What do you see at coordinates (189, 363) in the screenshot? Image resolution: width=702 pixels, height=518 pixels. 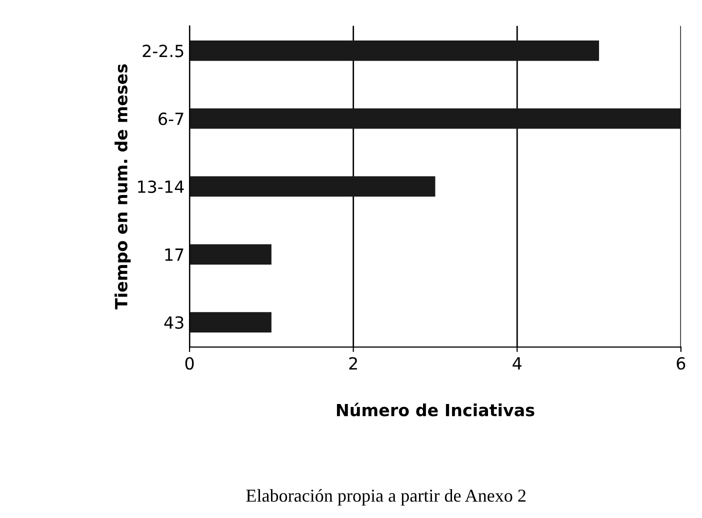 I see `x-tick-label: 0` at bounding box center [189, 363].